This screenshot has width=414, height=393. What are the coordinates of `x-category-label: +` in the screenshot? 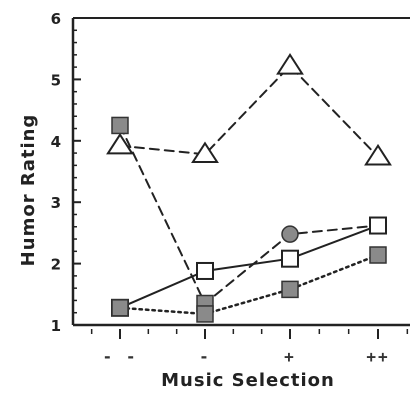 It's located at (290, 356).